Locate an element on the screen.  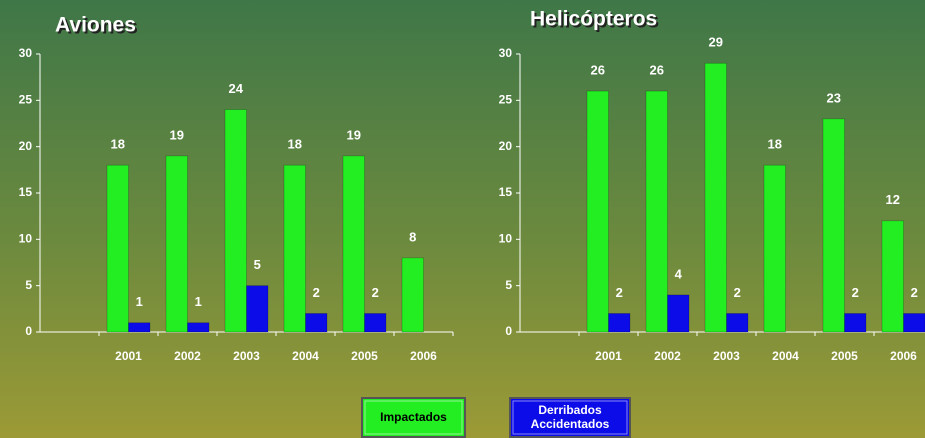
data-label: 5 is located at coordinates (257, 264).